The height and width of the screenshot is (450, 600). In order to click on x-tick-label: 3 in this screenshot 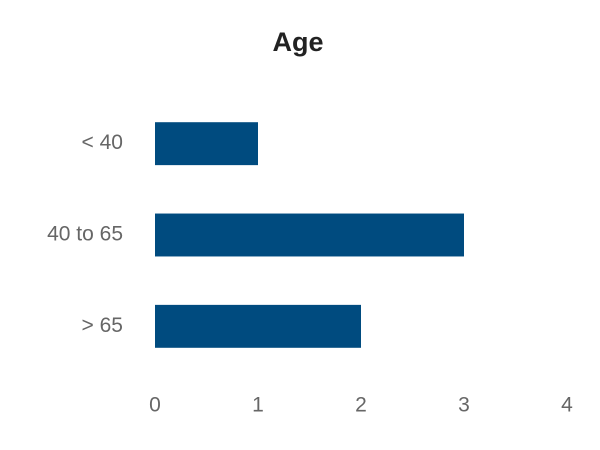, I will do `click(464, 405)`.